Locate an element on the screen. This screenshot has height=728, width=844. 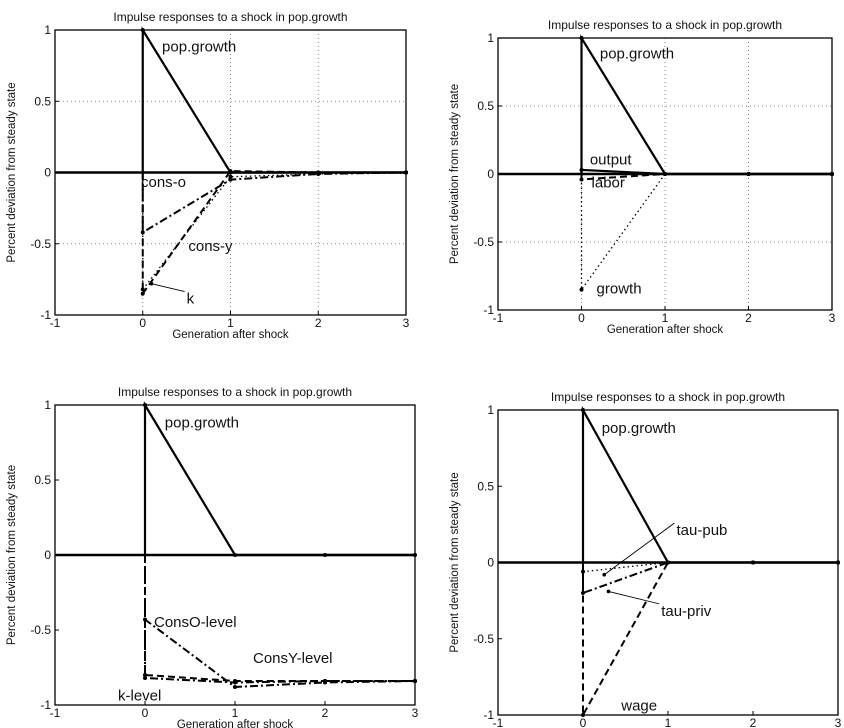
series-annotation: output is located at coordinates (611, 159).